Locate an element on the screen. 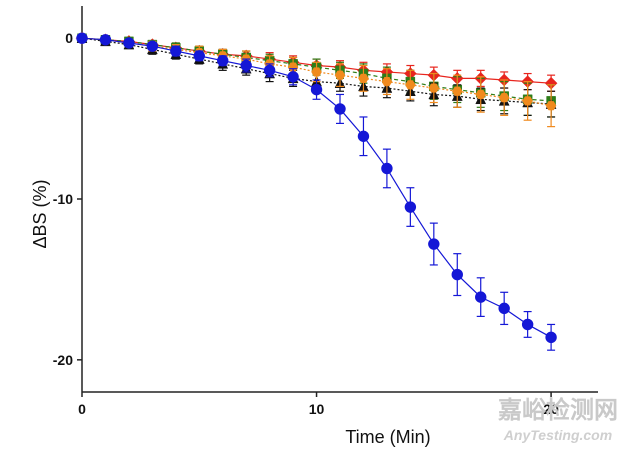  x-tick-label: 0 is located at coordinates (82, 409).